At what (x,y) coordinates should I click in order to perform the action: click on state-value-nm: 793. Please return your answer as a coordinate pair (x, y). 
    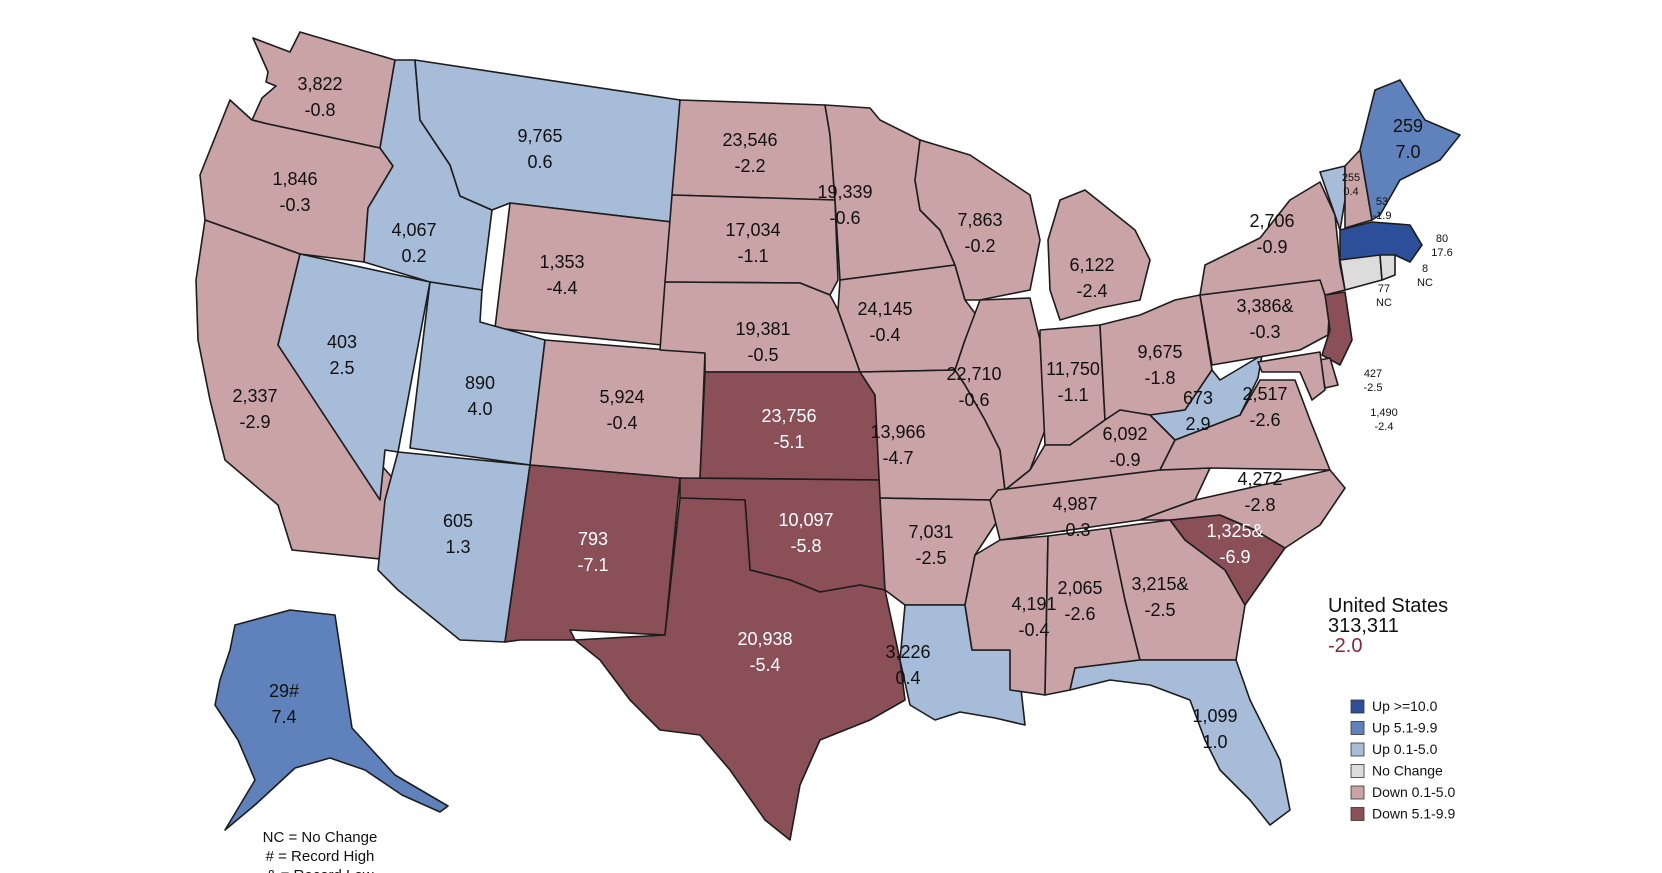
    Looking at the image, I should click on (593, 539).